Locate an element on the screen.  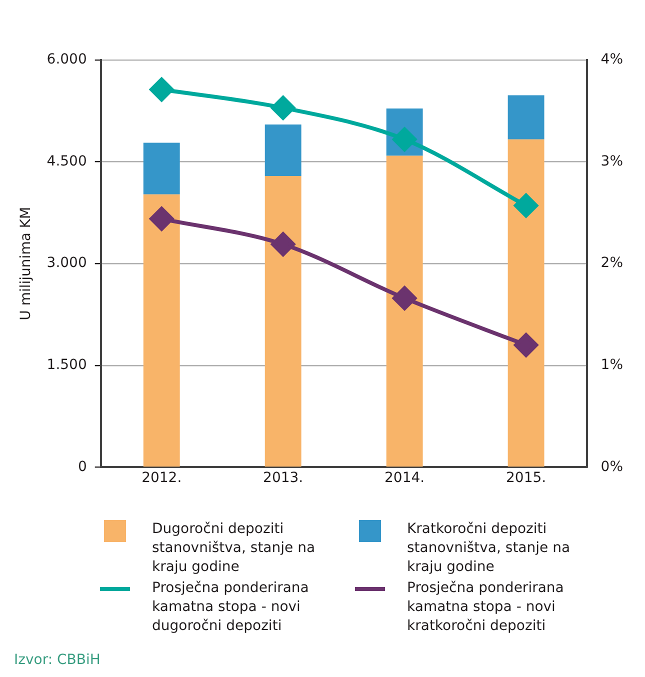
y-tick-label: 1.500 is located at coordinates (66, 365).